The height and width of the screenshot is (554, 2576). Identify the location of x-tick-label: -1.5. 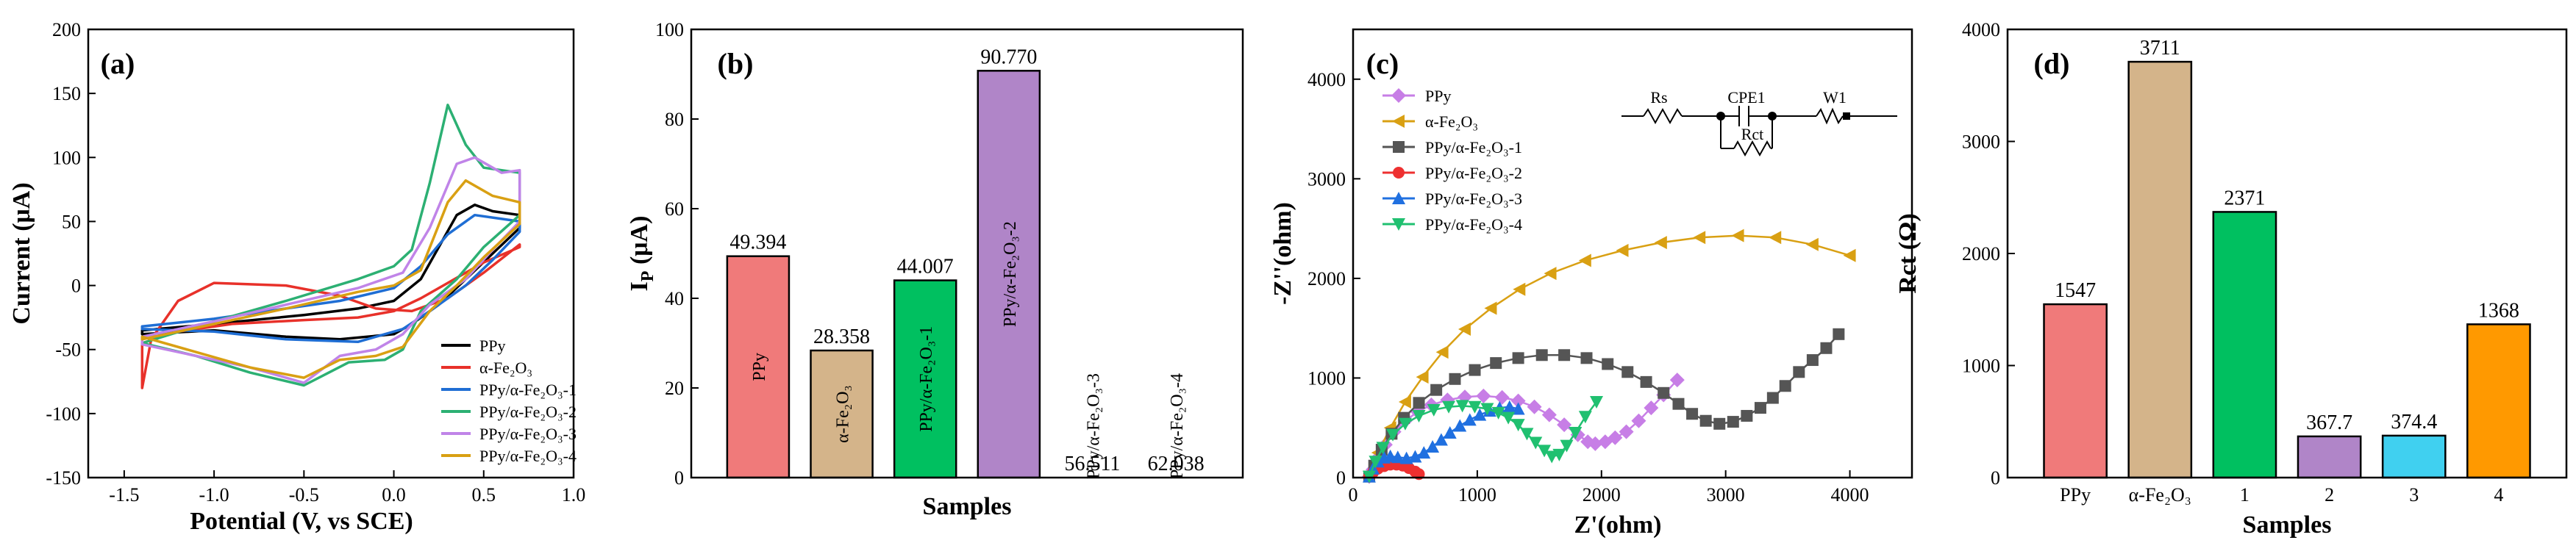
(124, 495).